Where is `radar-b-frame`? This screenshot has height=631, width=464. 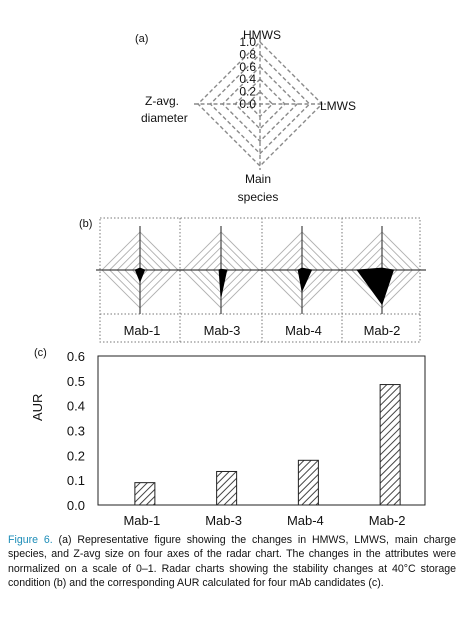 radar-b-frame is located at coordinates (260, 280).